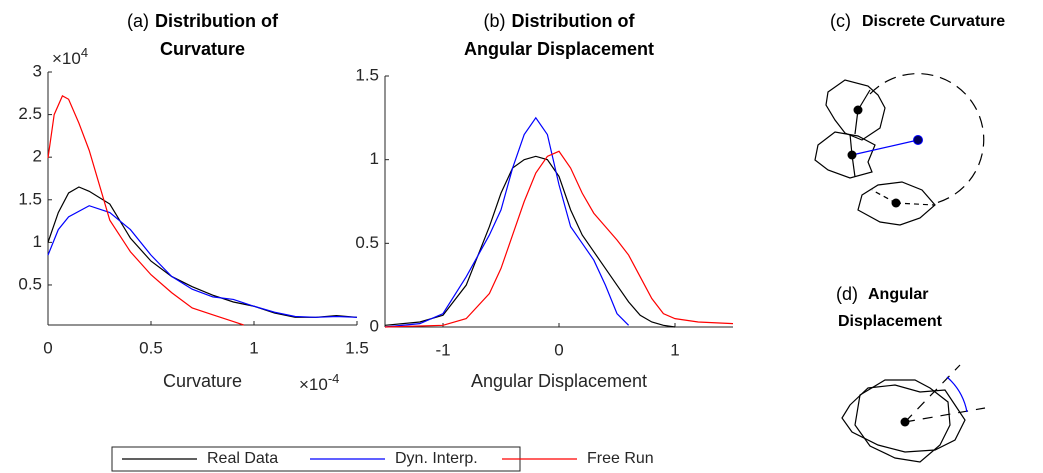  Describe the element at coordinates (559, 381) in the screenshot. I see `x-axis-label: Angular Displacement` at that location.